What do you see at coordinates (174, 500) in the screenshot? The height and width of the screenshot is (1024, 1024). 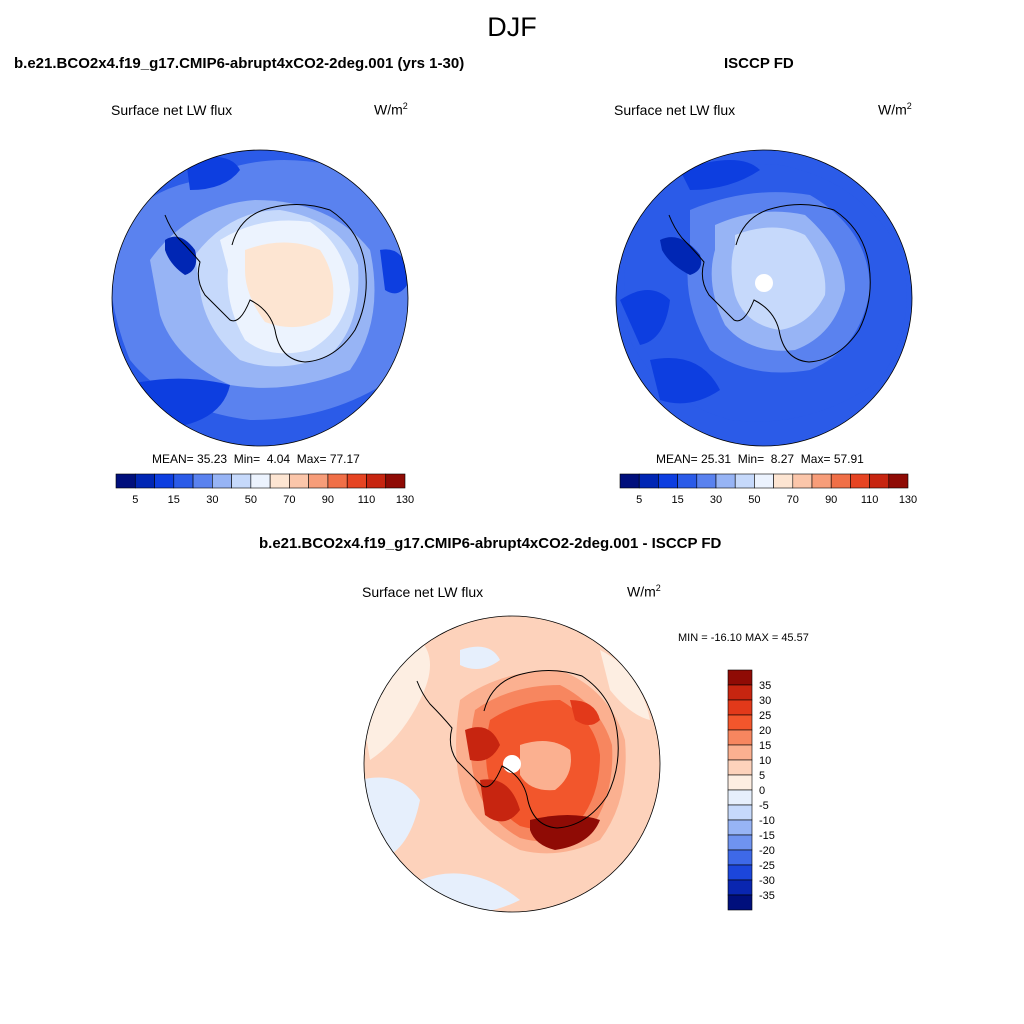 I see `panel1-colorbar-tick-label: 15` at bounding box center [174, 500].